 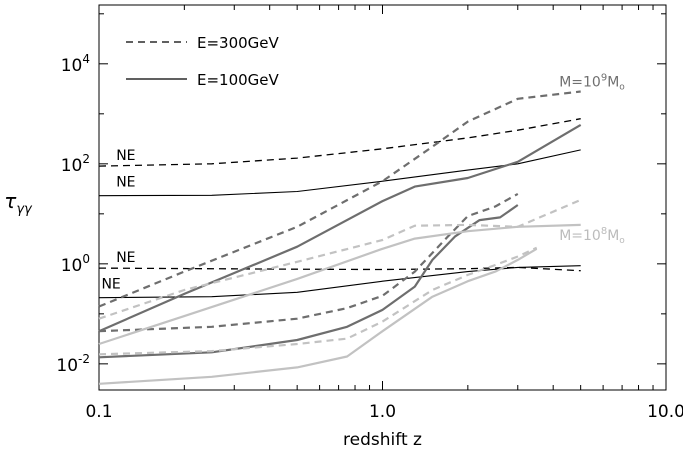 What do you see at coordinates (382, 412) in the screenshot?
I see `x-tick-label: 1.0` at bounding box center [382, 412].